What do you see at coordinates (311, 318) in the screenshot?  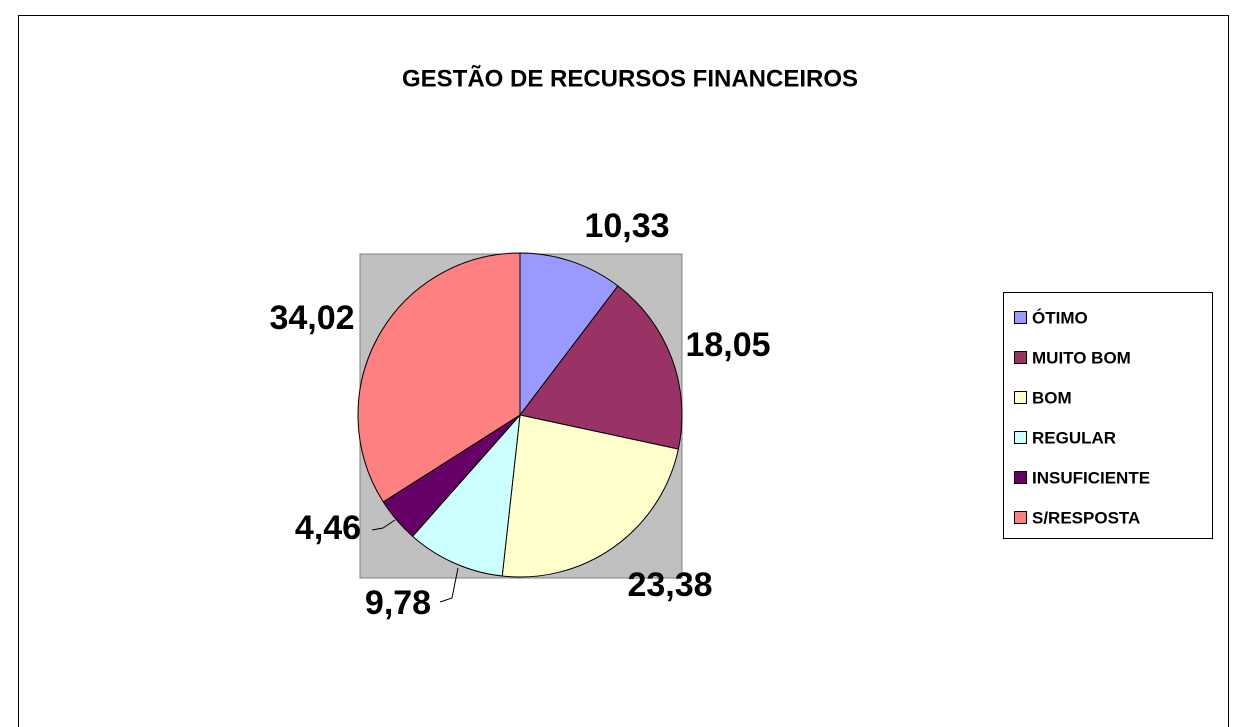 I see `data-label: 34,02` at bounding box center [311, 318].